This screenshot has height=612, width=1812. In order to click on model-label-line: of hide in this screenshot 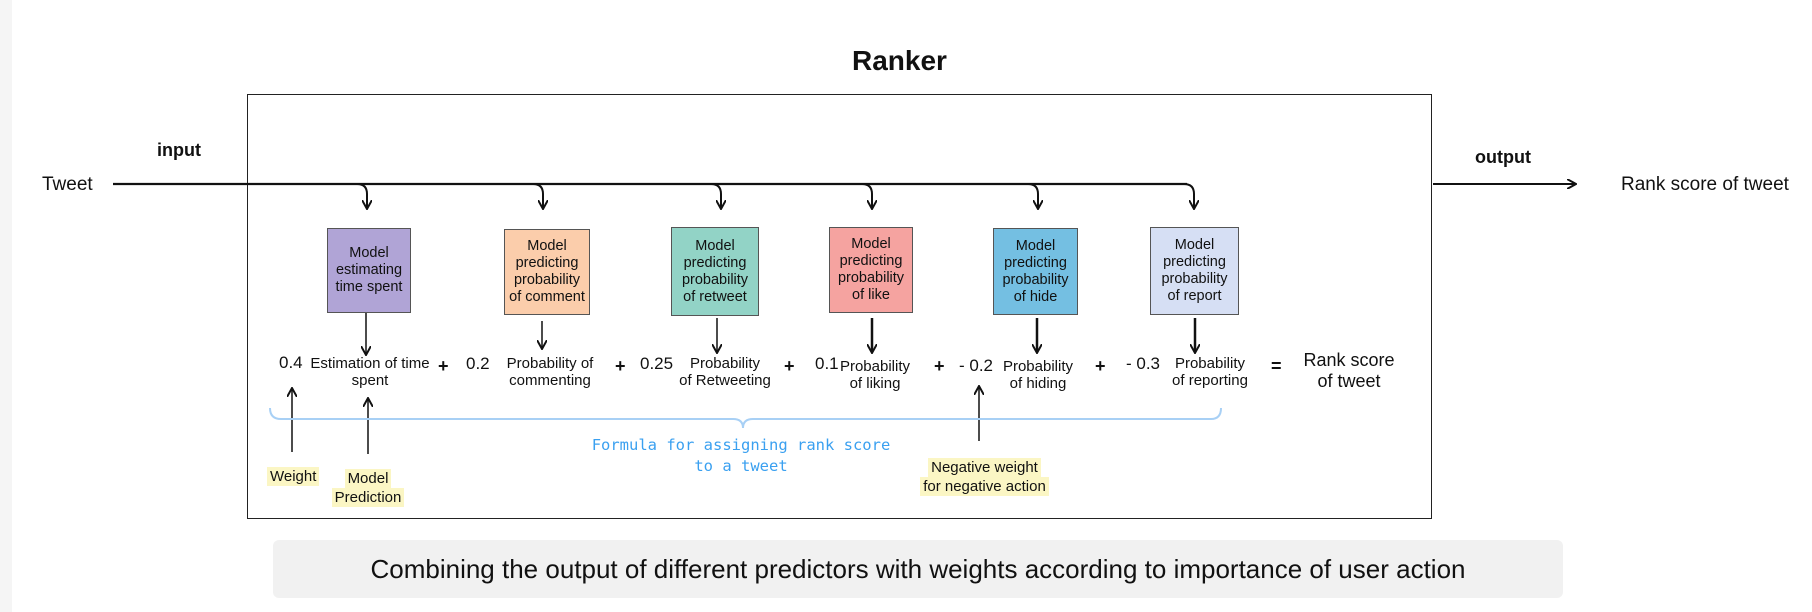, I will do `click(1035, 296)`.